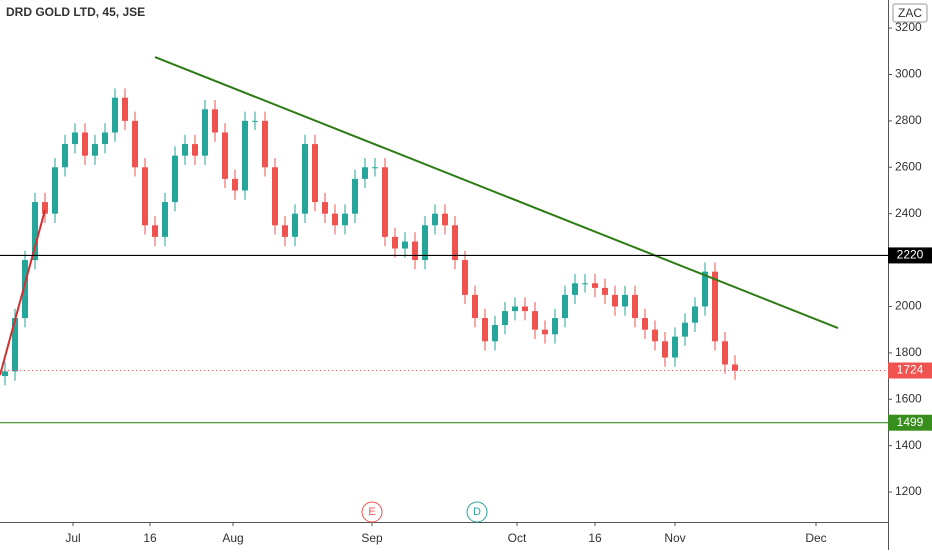  I want to click on level-label: 2220, so click(910, 255).